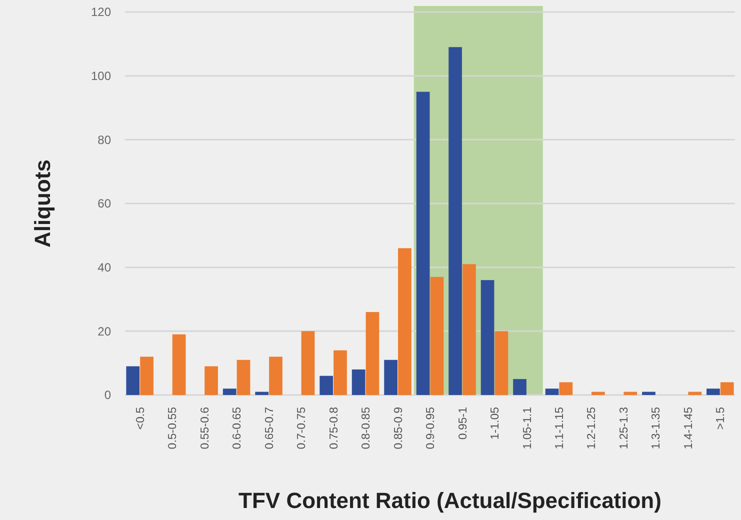  I want to click on x-tick-label: 1.25-1.3, so click(624, 428).